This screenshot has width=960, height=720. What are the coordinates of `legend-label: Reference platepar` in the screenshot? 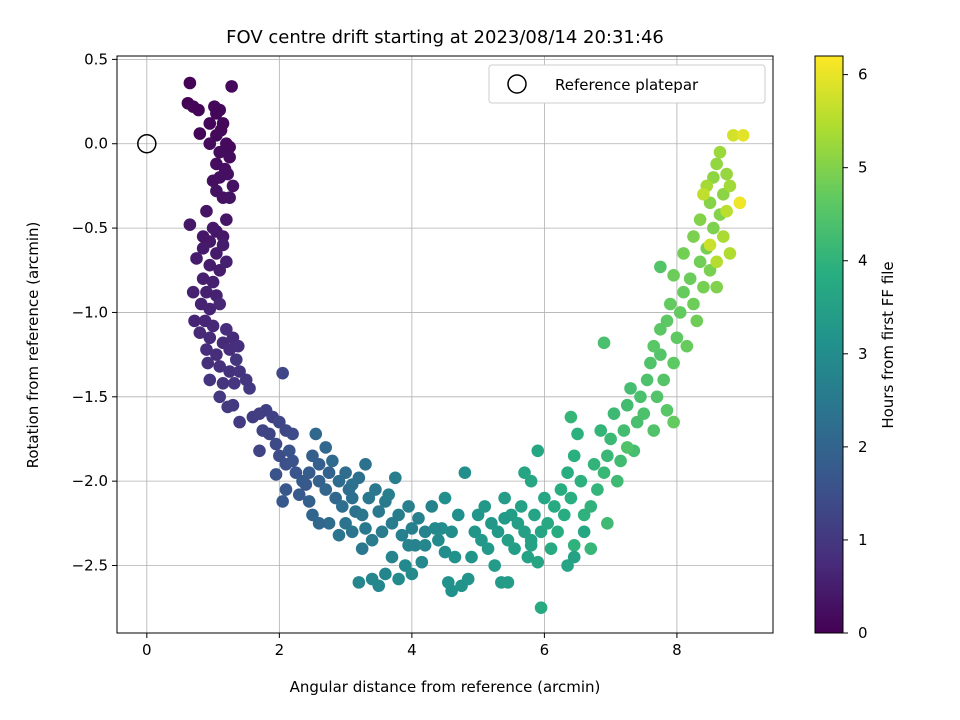 It's located at (627, 85).